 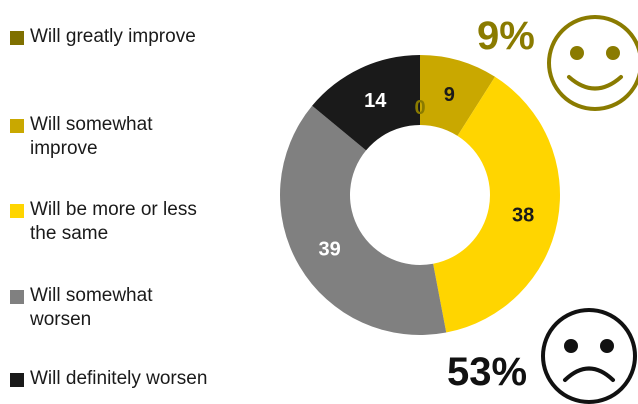 I want to click on legend-label-line: worsen, so click(x=61, y=319).